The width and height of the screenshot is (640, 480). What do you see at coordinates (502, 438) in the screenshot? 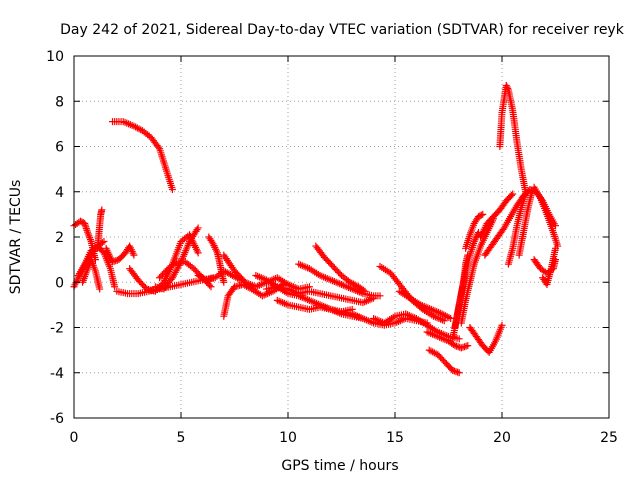
I see `x-tick-label: 20` at bounding box center [502, 438].